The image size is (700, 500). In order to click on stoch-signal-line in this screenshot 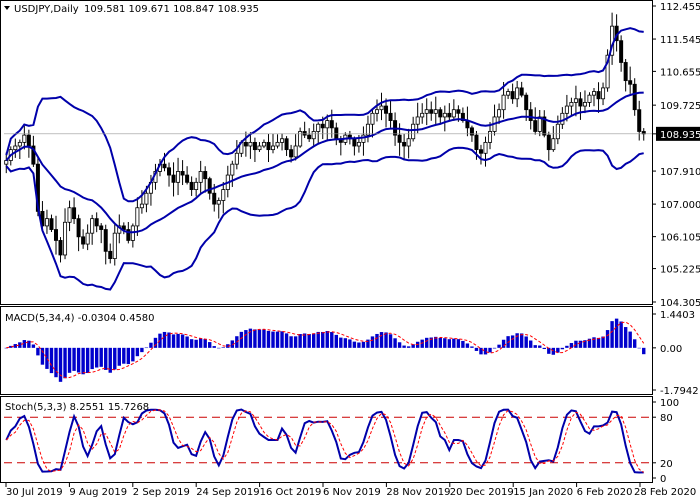, I will do `click(324, 441)`.